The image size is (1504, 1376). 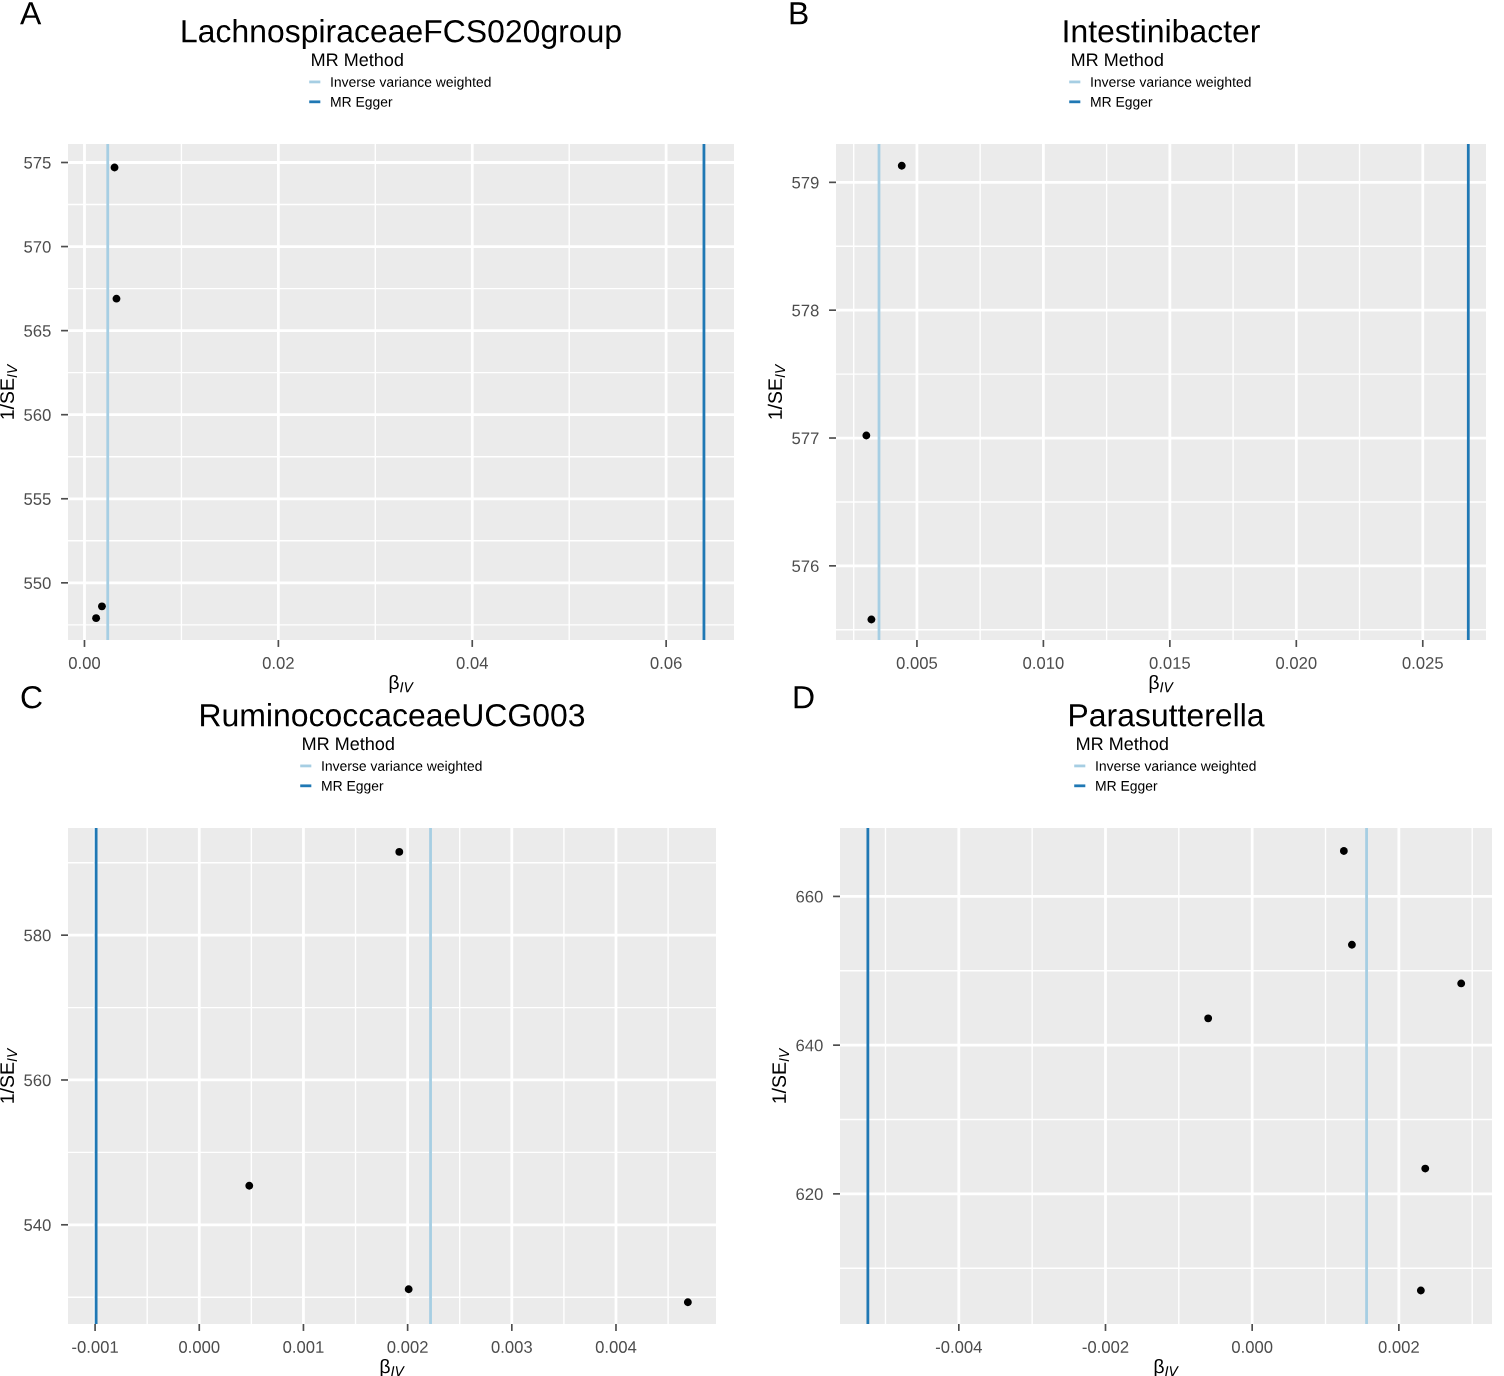 I want to click on x-tick-label: 0.005, so click(x=917, y=663).